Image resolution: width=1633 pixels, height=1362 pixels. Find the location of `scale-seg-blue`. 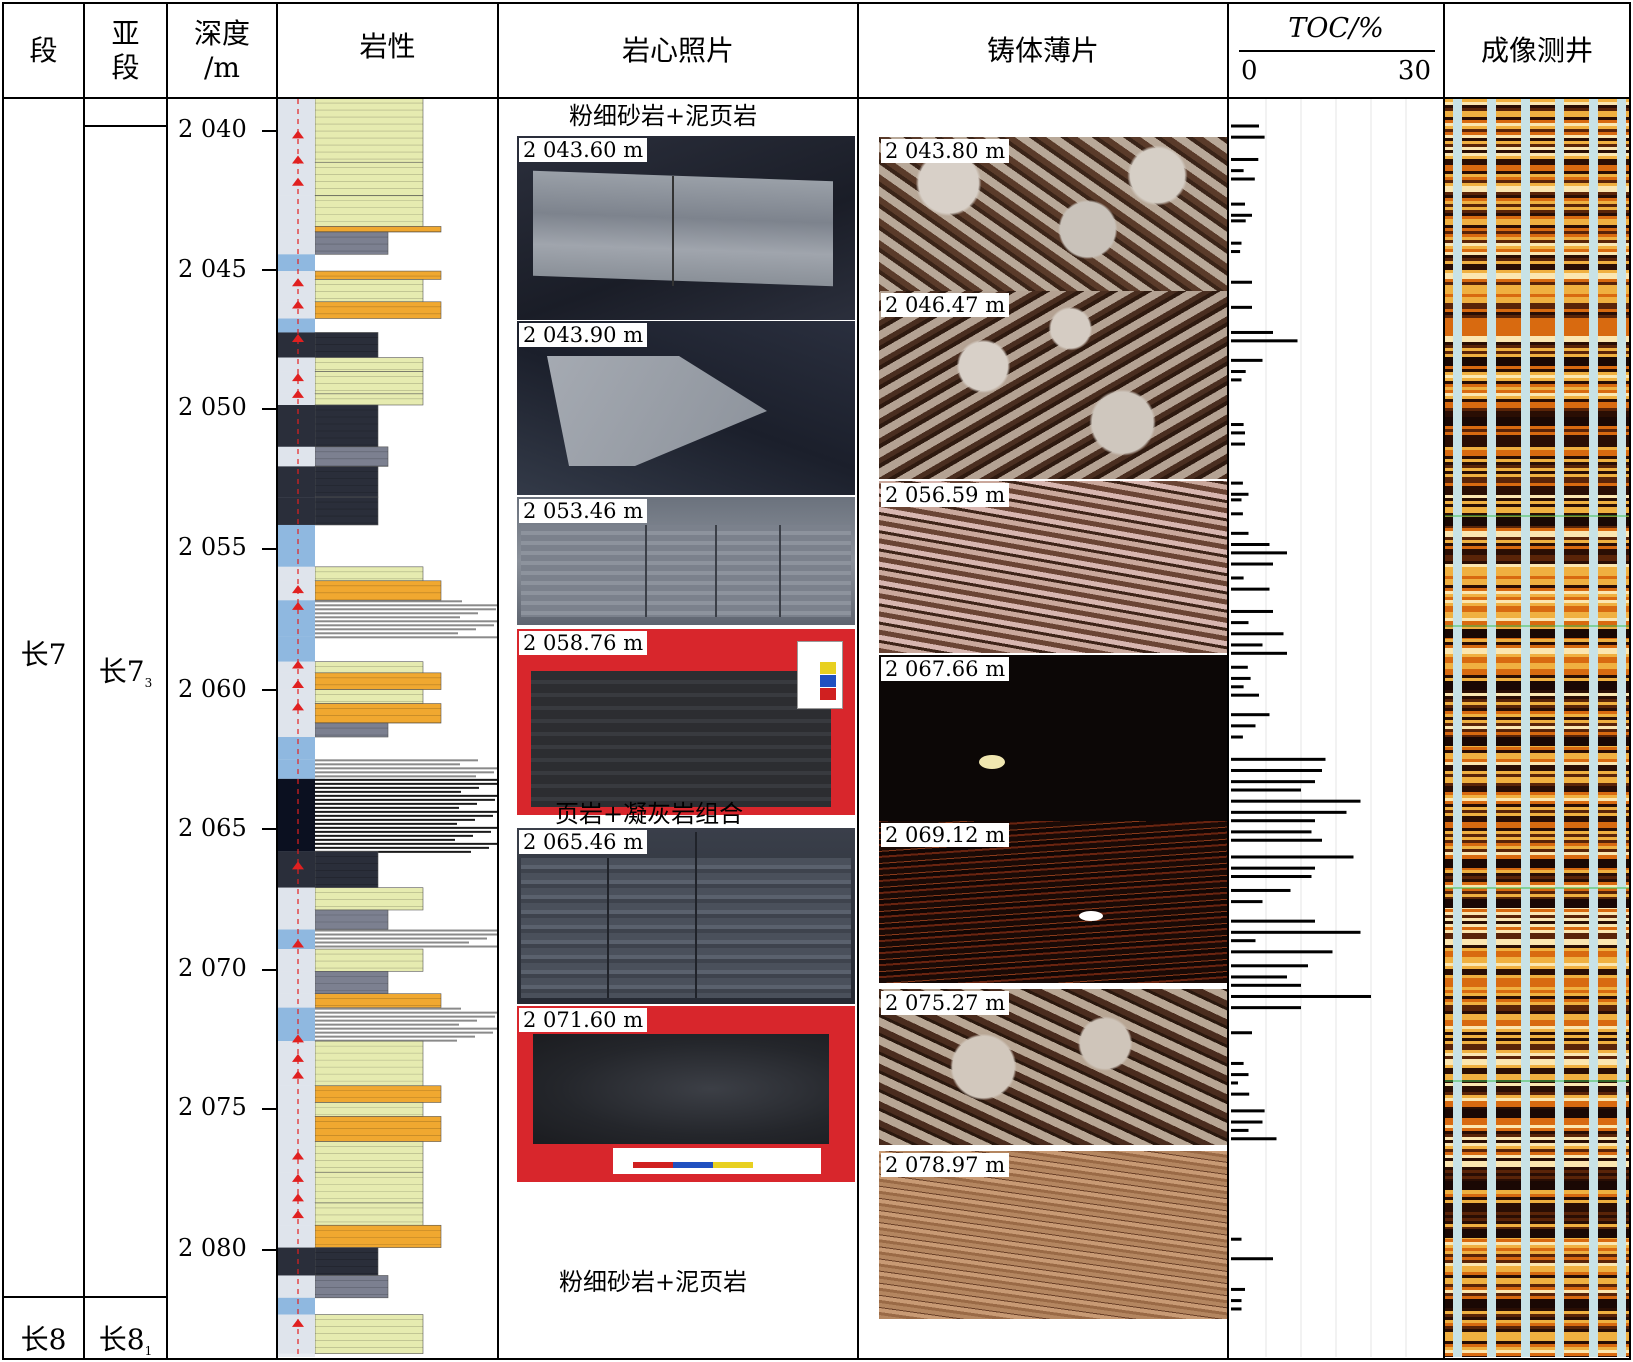

scale-seg-blue is located at coordinates (693, 1165).